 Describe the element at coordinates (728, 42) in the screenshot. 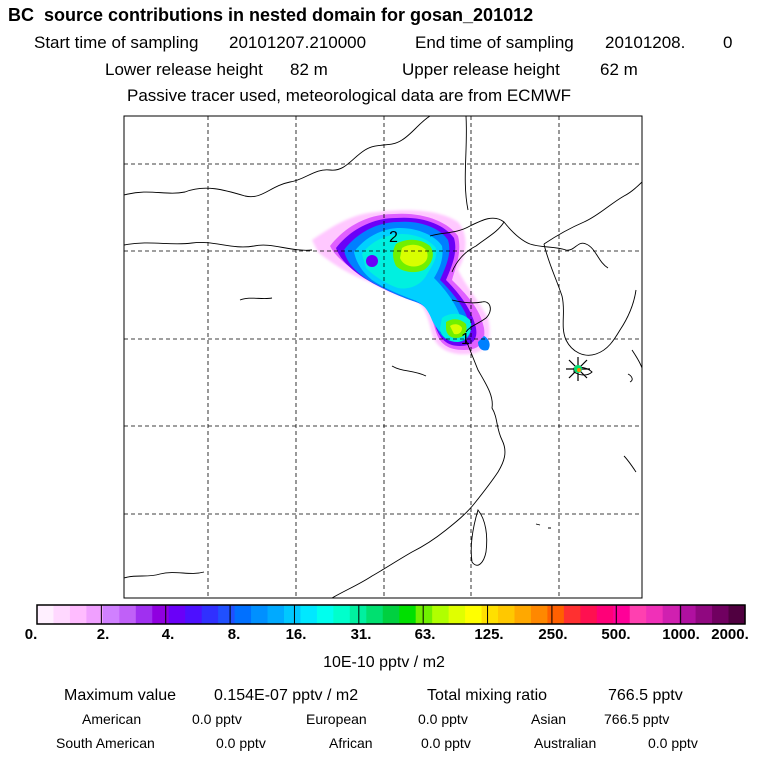

I see `end-time-tail: 0` at that location.